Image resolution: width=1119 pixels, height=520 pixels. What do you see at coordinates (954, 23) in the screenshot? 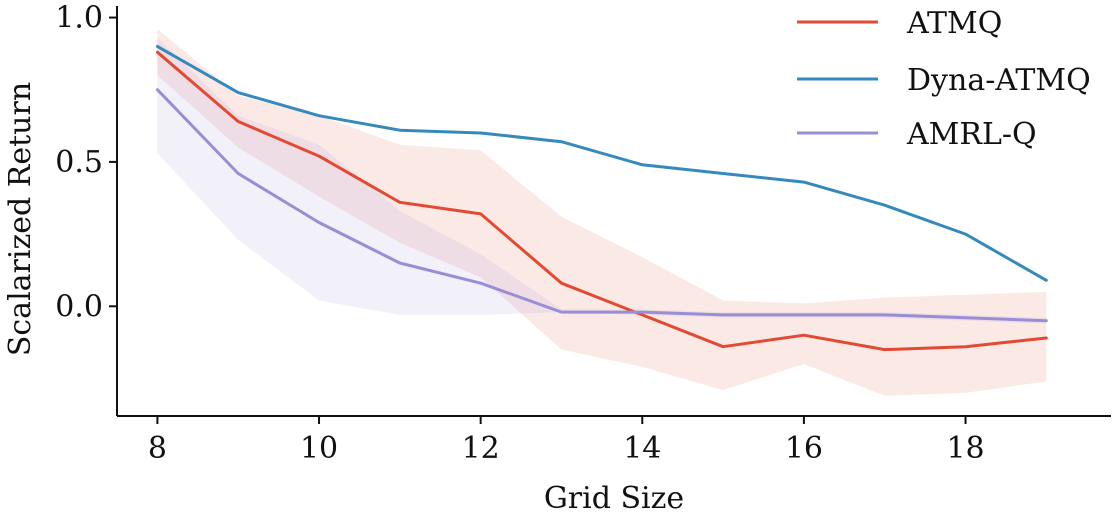
I see `legend-label-atmq: ATMQ` at bounding box center [954, 23].